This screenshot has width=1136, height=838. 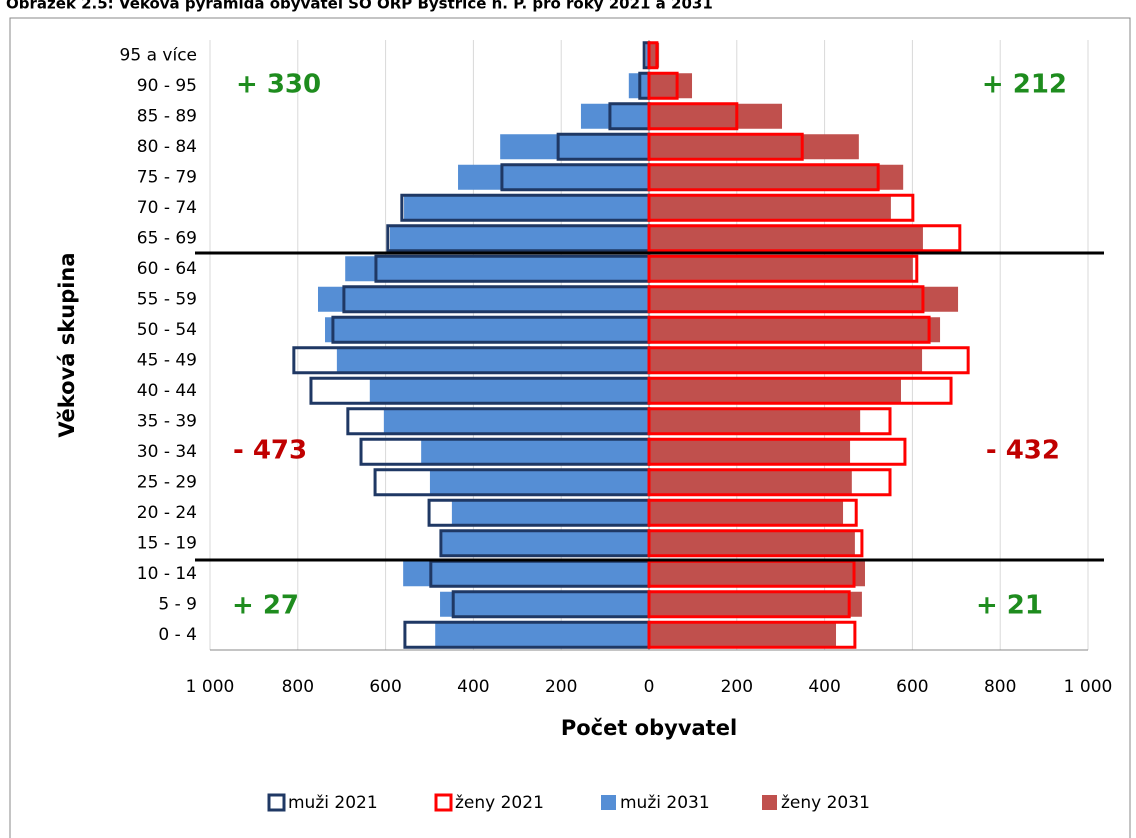 I want to click on legend-label: muži 2031, so click(x=665, y=803).